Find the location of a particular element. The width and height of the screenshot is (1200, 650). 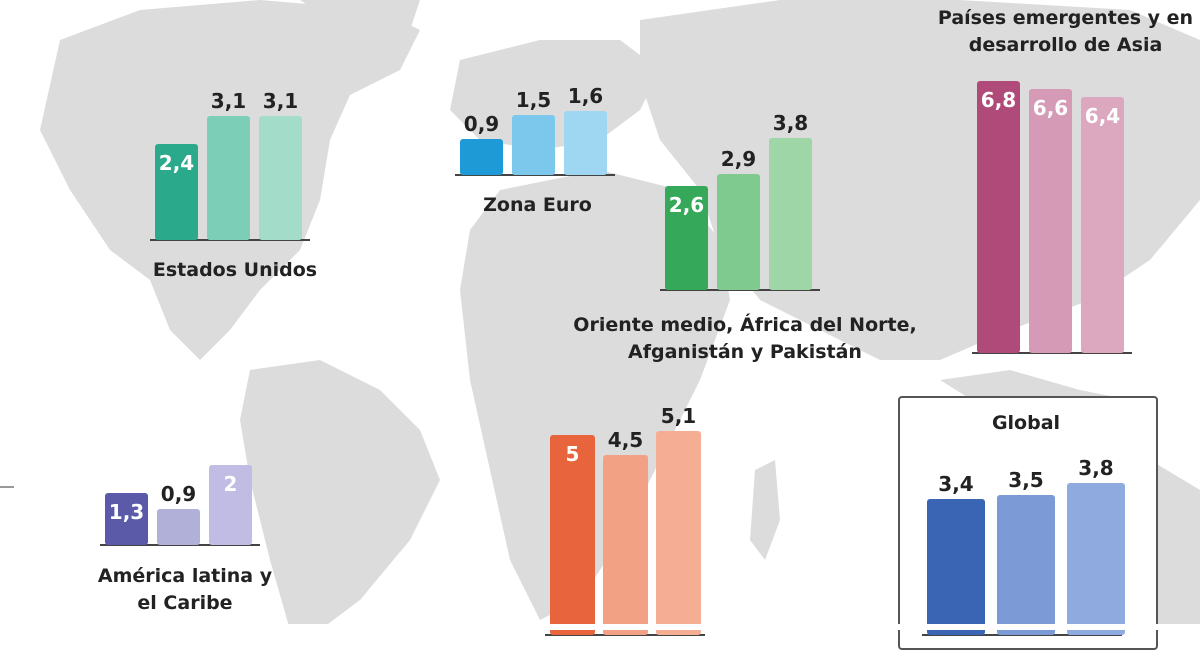

data-label: 6,8 is located at coordinates (998, 100).